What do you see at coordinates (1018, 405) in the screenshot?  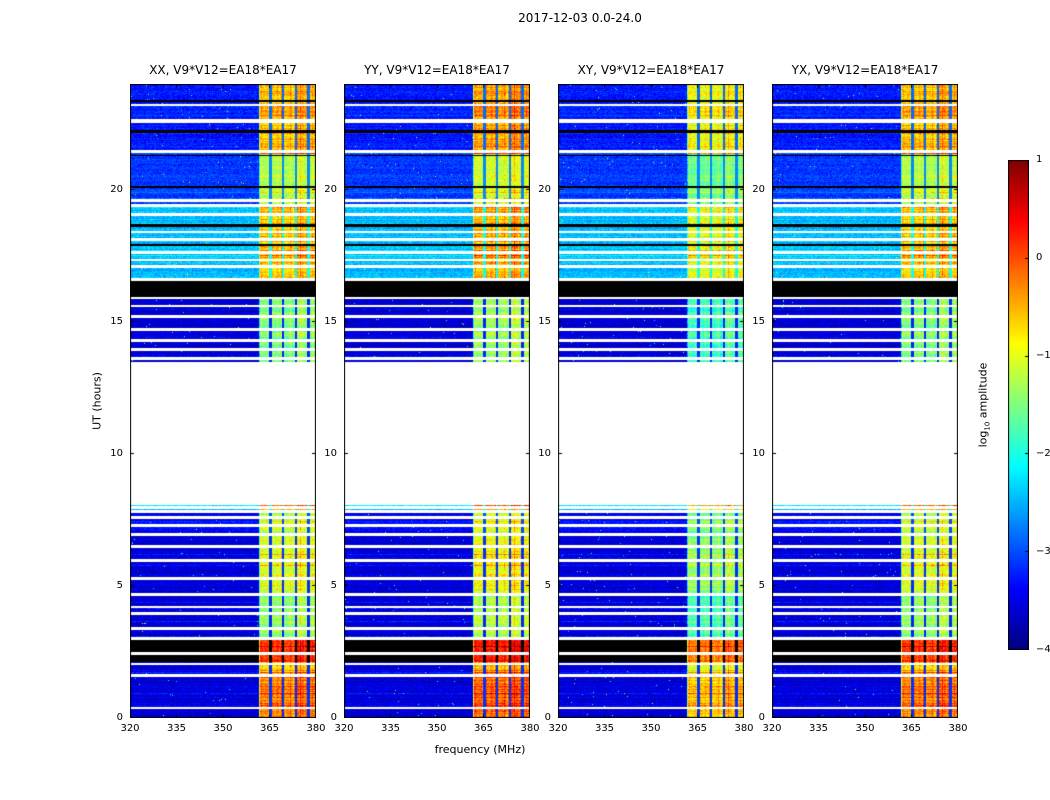 I see `colorbar-canvas` at bounding box center [1018, 405].